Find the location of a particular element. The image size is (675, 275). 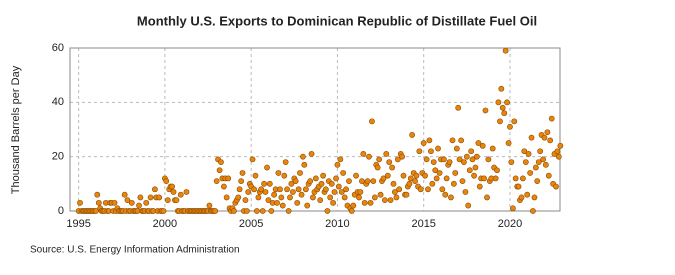

x-tick-label: 2020 is located at coordinates (510, 224).